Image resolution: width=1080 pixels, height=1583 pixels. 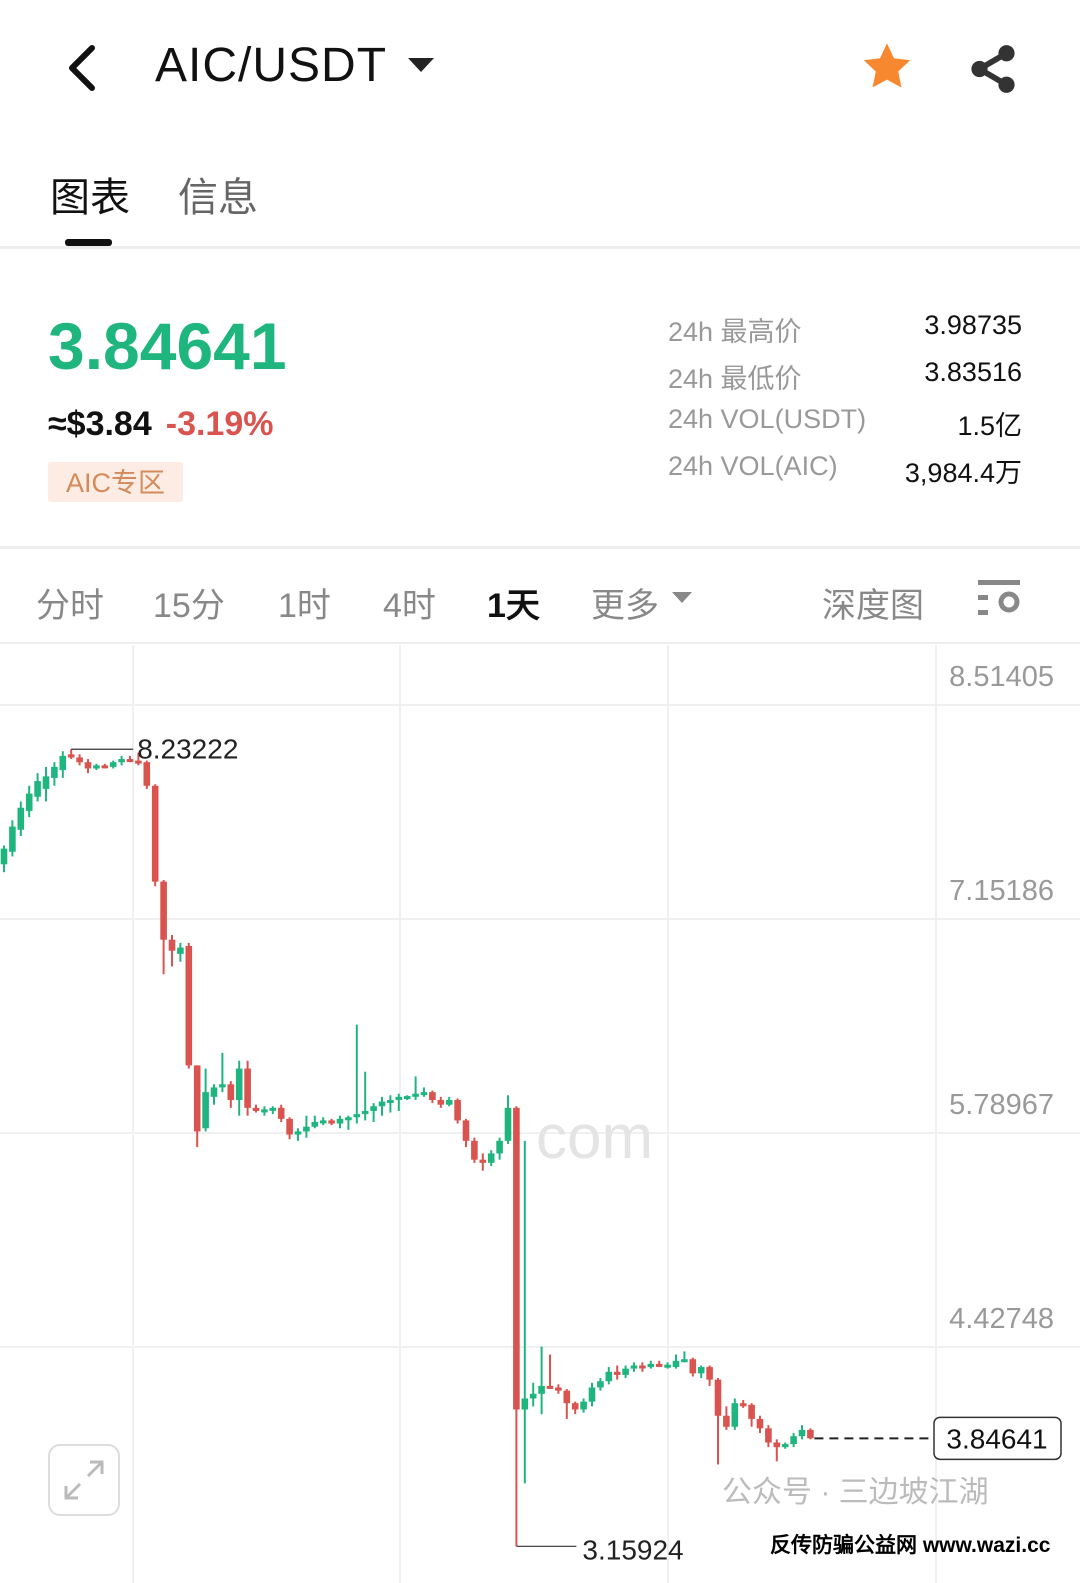 What do you see at coordinates (219, 424) in the screenshot?
I see `price-change: -3.19%` at bounding box center [219, 424].